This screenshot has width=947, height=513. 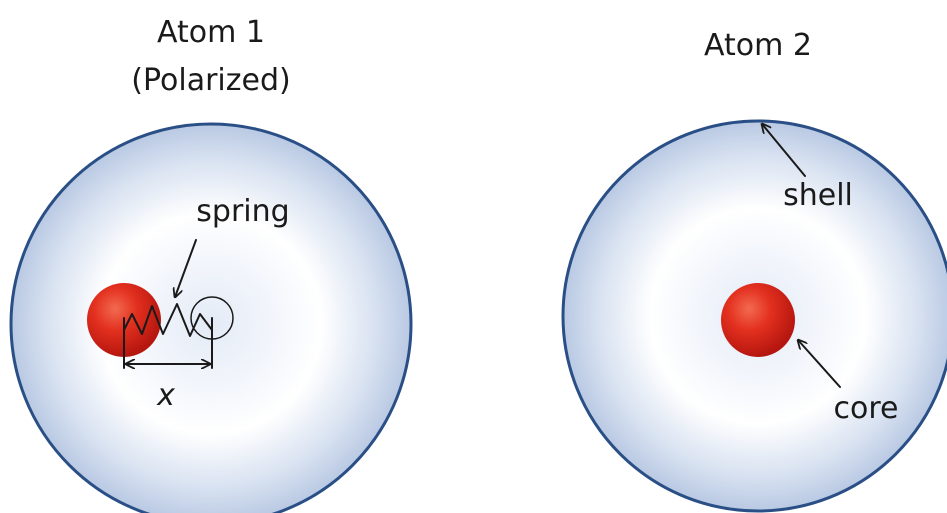 I want to click on core-arrow, so click(x=819, y=364).